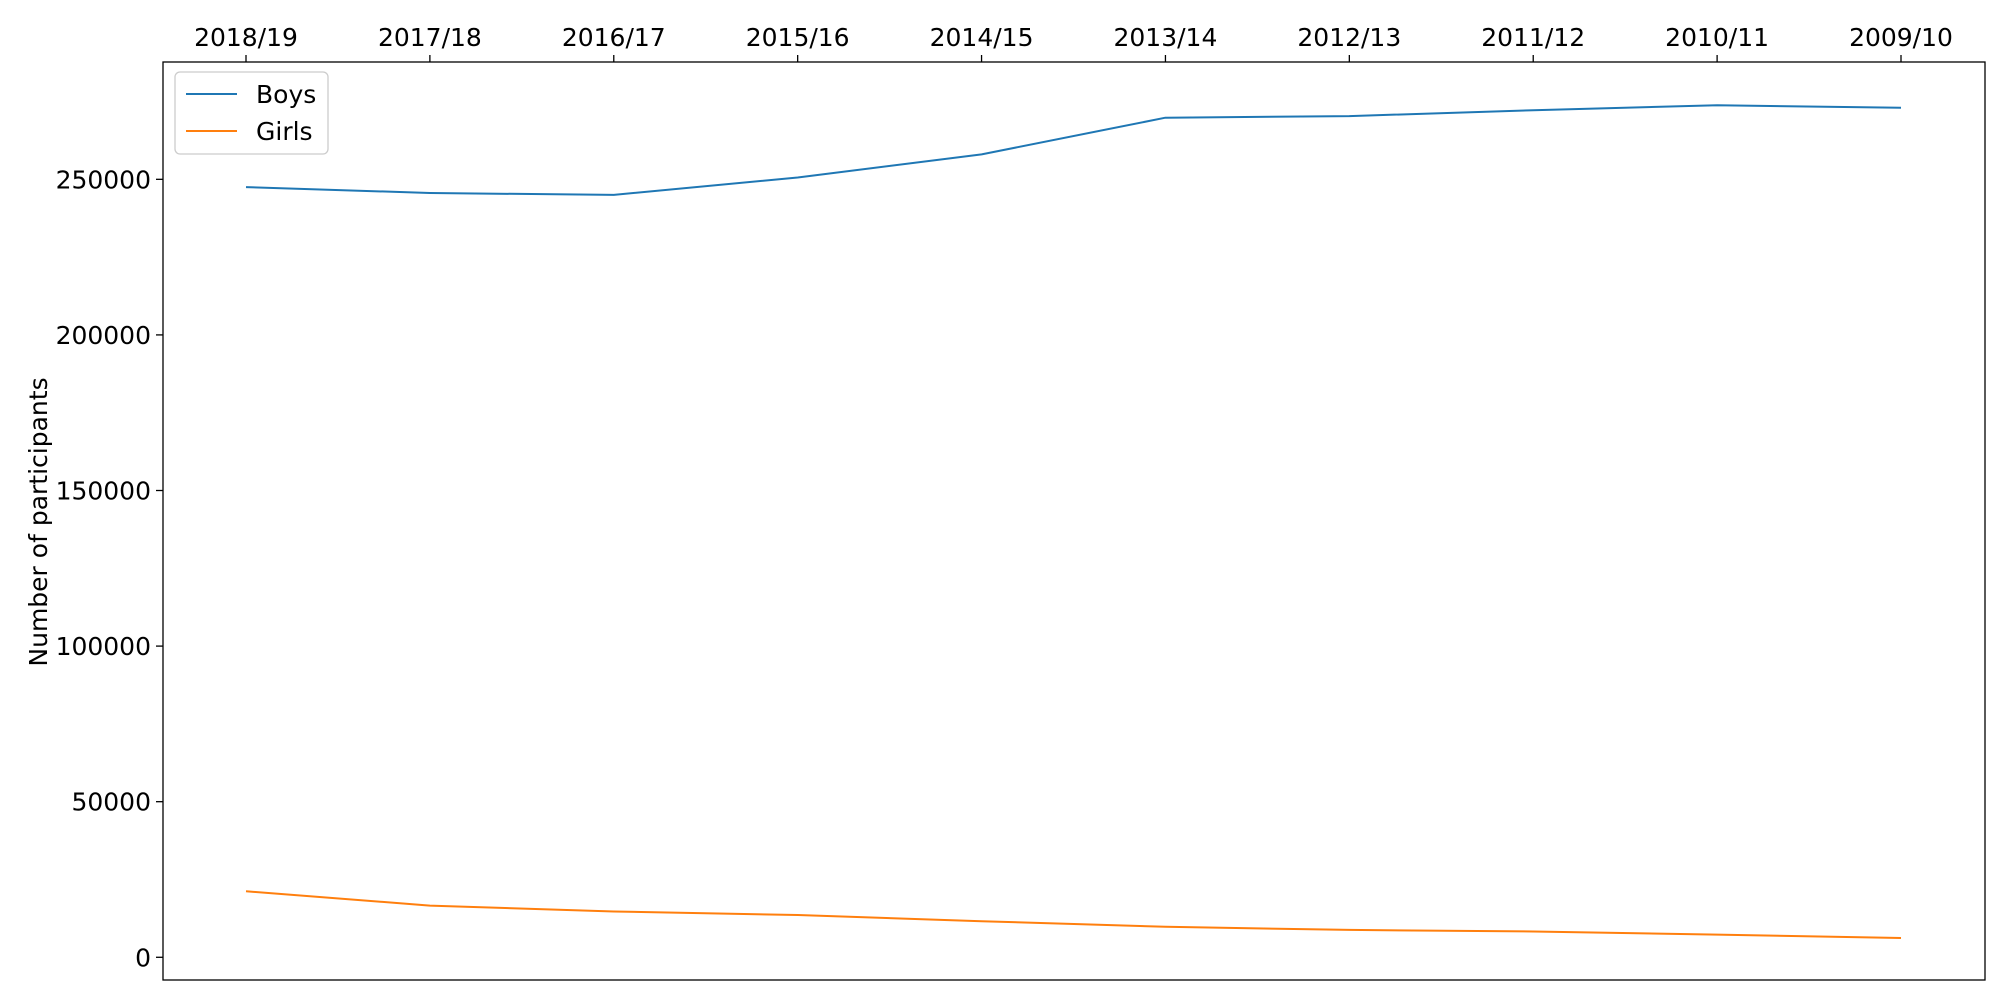 The image size is (2000, 1000). What do you see at coordinates (1717, 37) in the screenshot?
I see `x-tick-label-2010-11: 2010/11` at bounding box center [1717, 37].